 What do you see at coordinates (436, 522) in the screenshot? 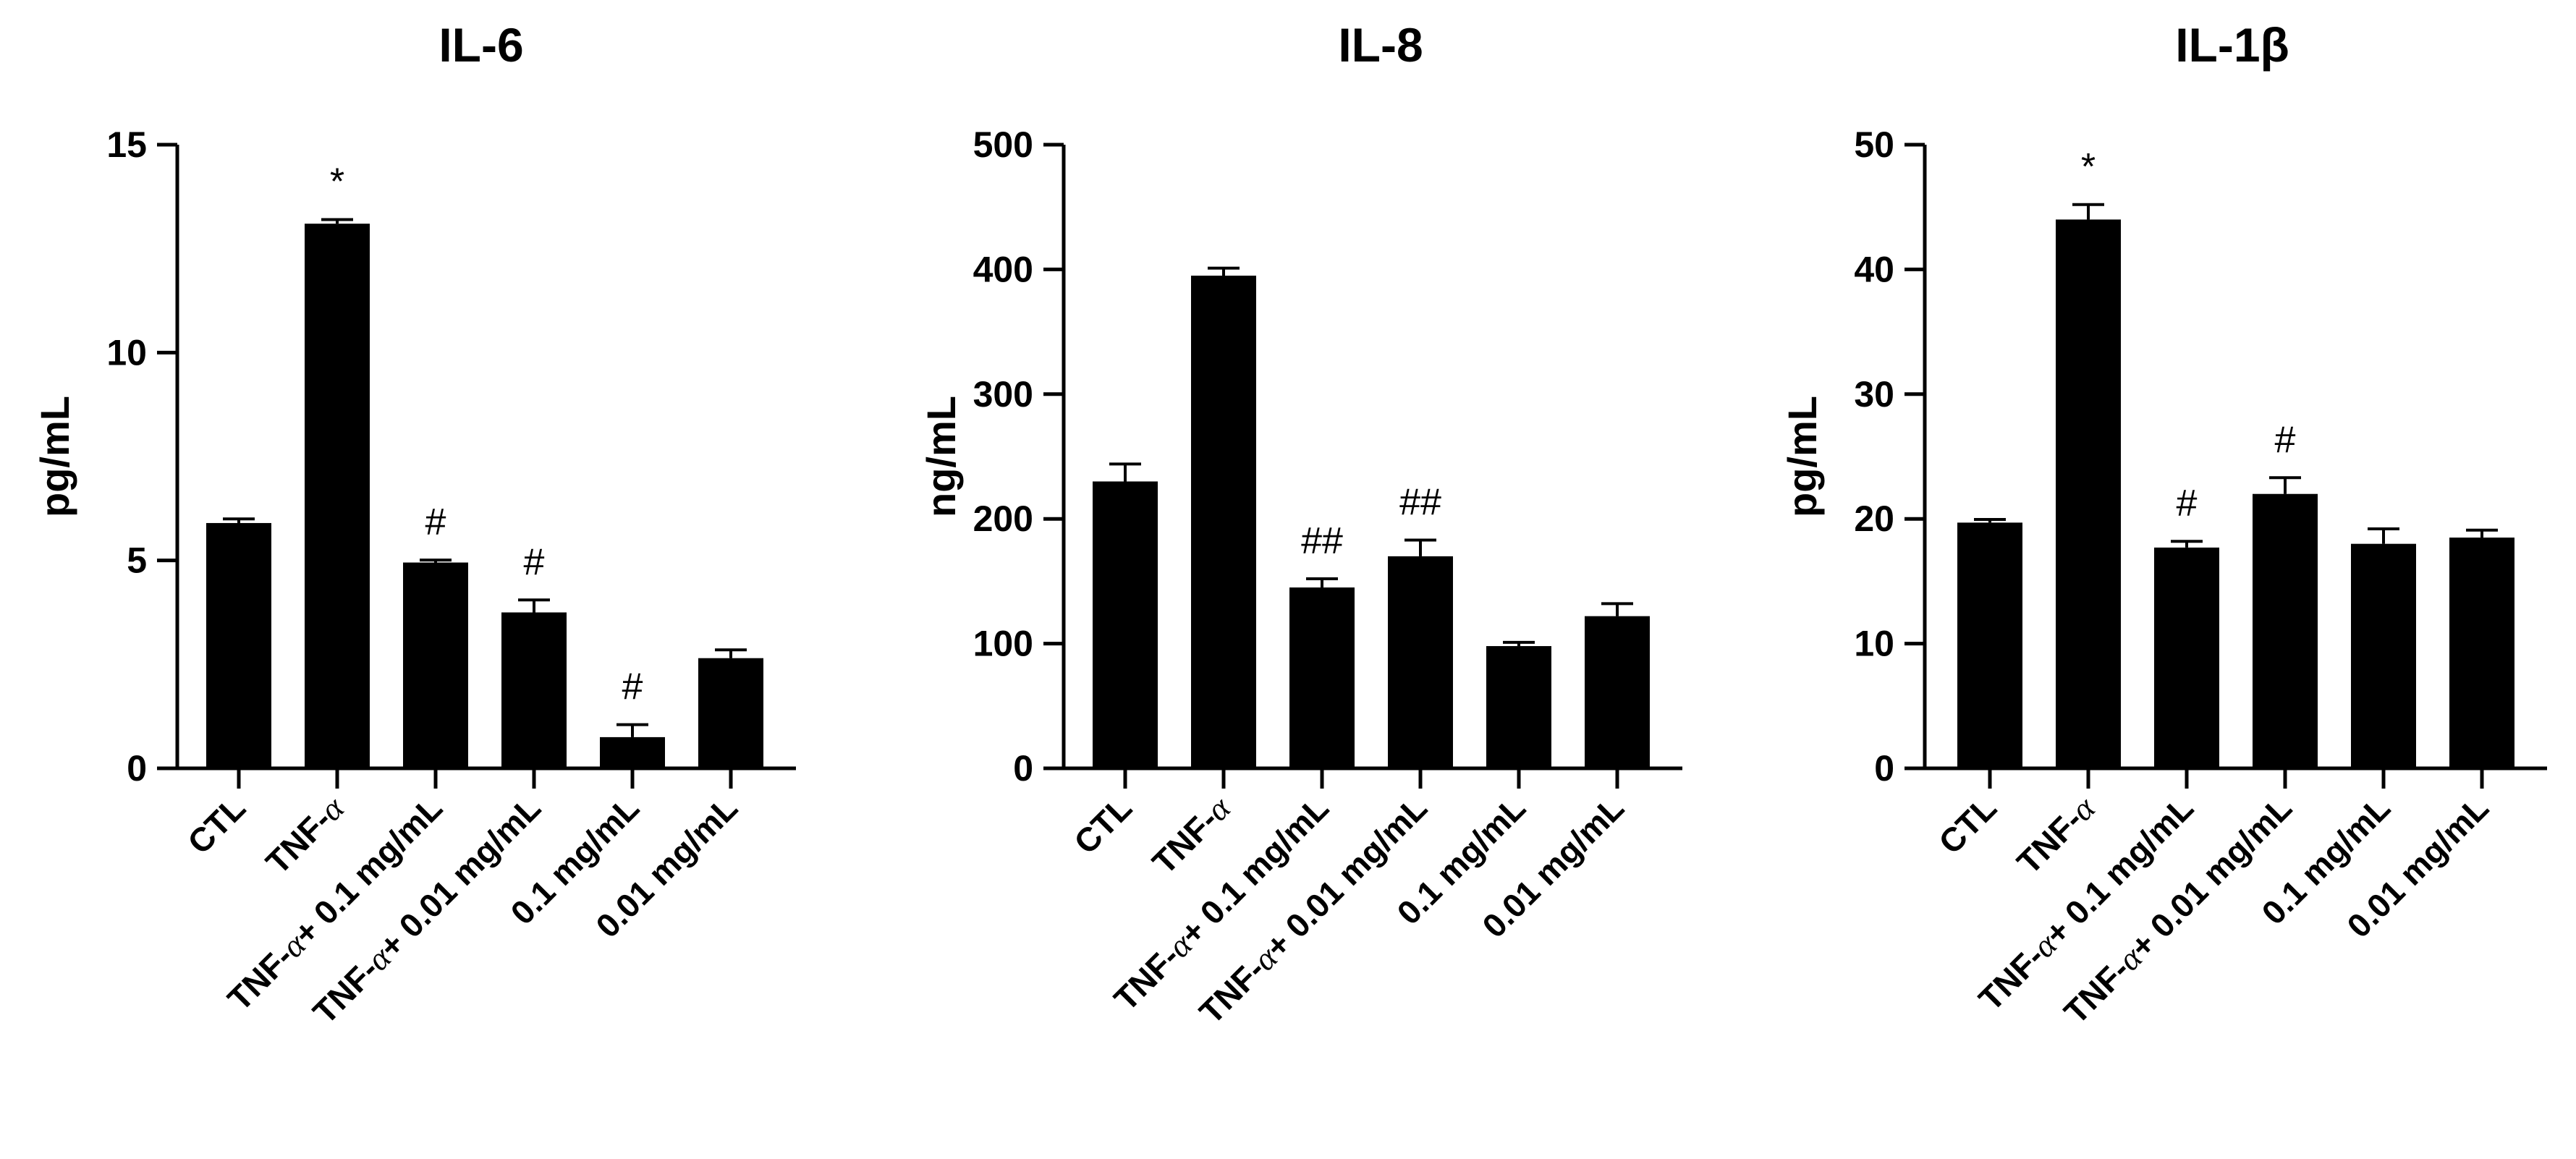
I see `panel0-significance-2: #` at bounding box center [436, 522].